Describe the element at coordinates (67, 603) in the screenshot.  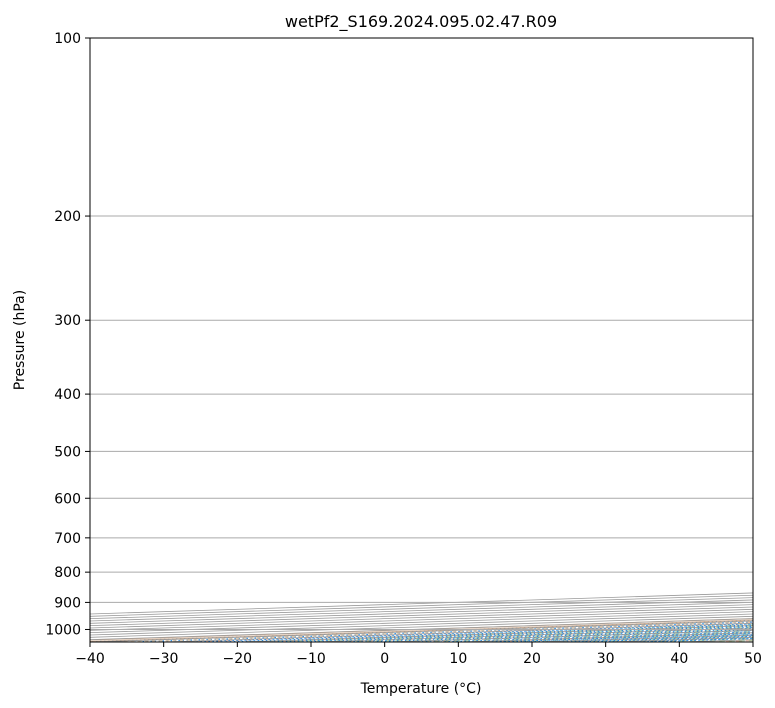
I see `y-tick-label: 900` at that location.